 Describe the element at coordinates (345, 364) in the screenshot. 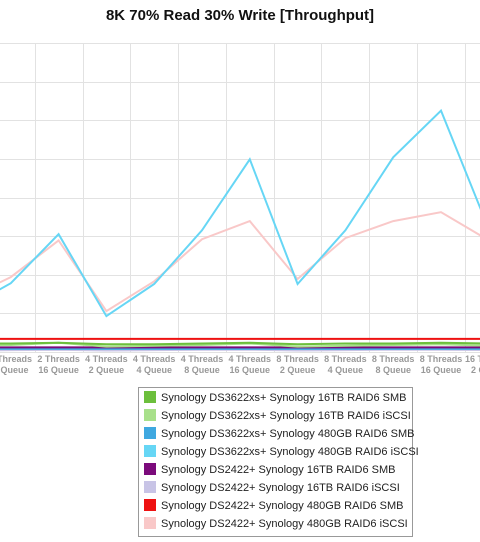

I see `x-tick-label: 8 Threads 4 Queue` at that location.